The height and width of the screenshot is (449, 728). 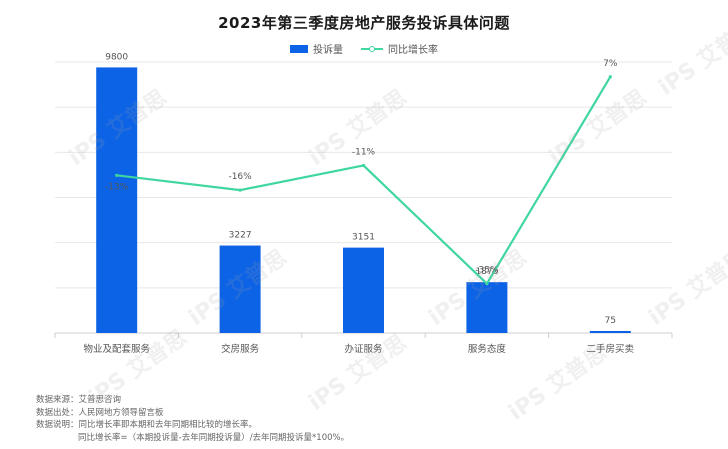 What do you see at coordinates (364, 152) in the screenshot?
I see `growth-rate-label: -11%` at bounding box center [364, 152].